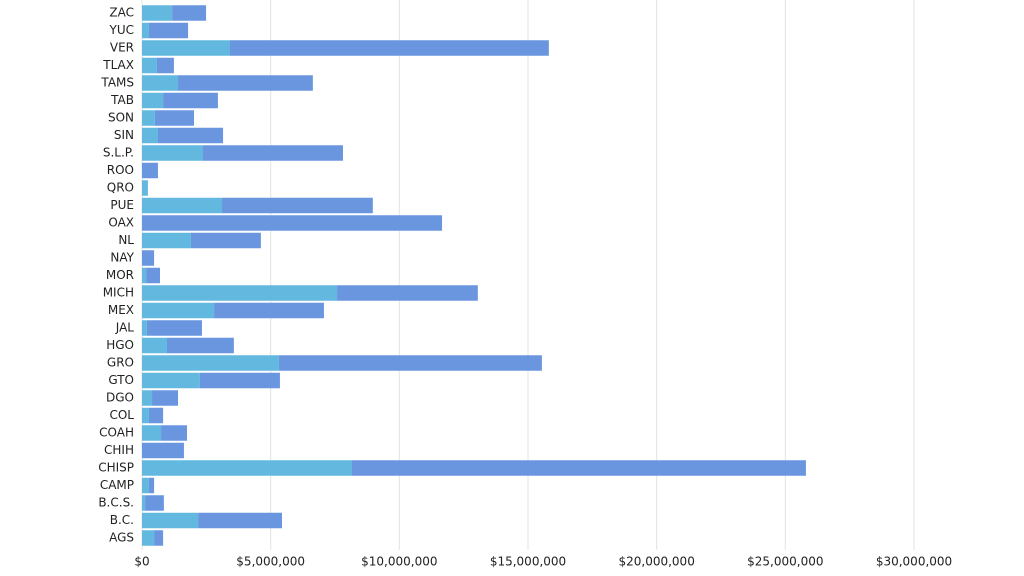 The image size is (1024, 576). I want to click on y-tick-label: AGS, so click(121, 538).